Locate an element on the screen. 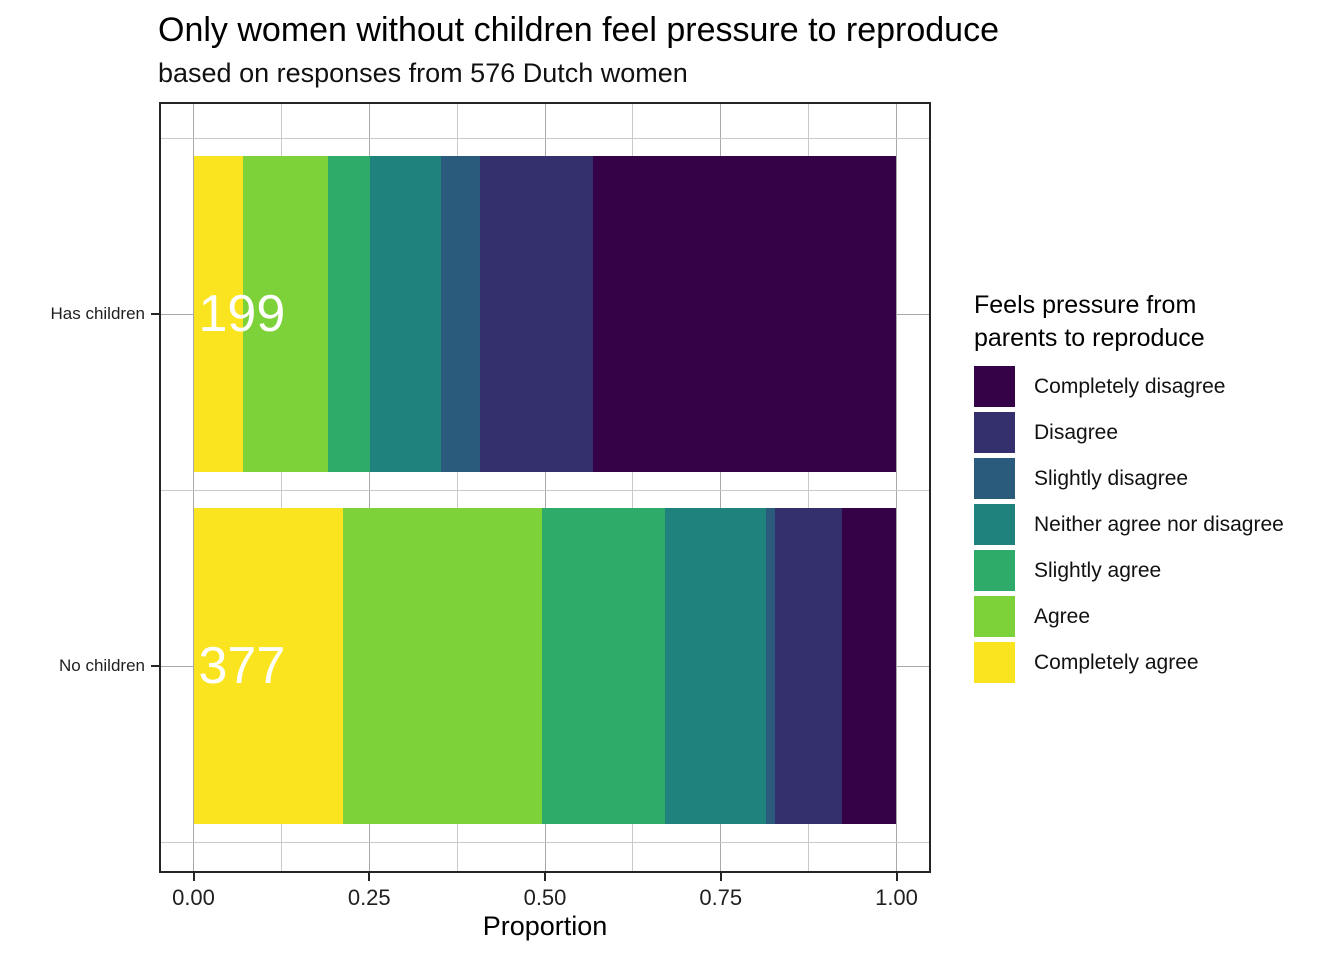  legend-swatch-completely-disagree is located at coordinates (994, 386).